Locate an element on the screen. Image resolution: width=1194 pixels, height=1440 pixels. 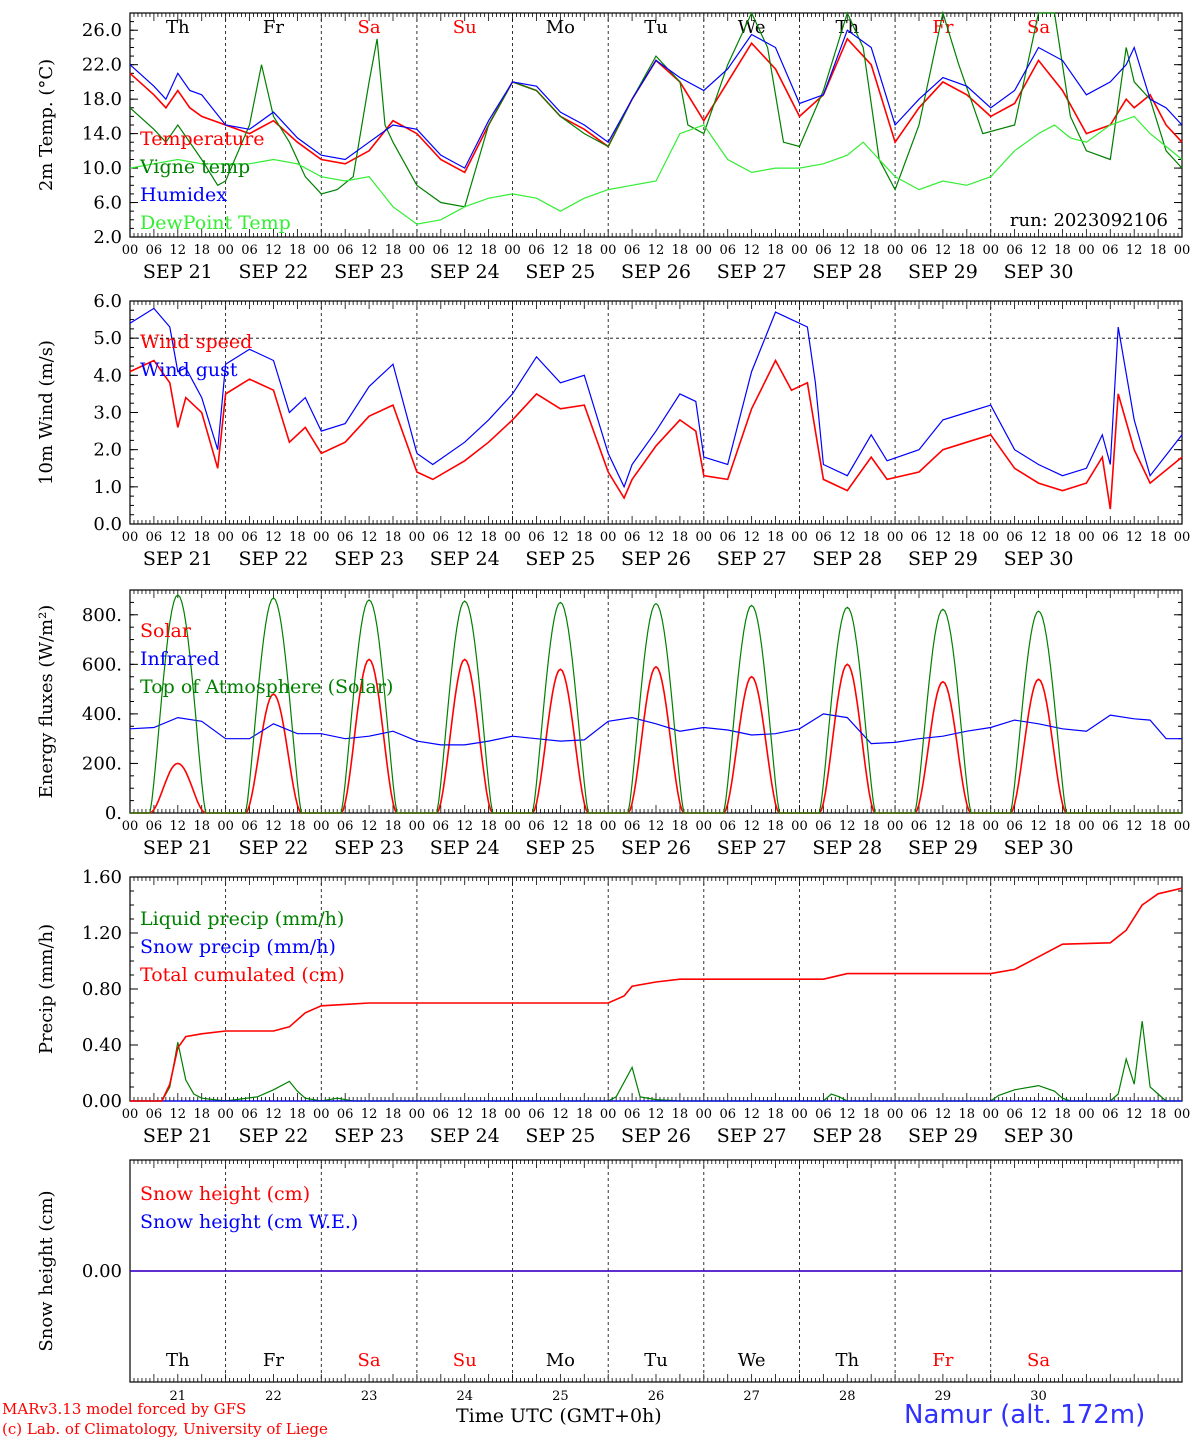
y-tick-label: 1.0 is located at coordinates (107, 487).